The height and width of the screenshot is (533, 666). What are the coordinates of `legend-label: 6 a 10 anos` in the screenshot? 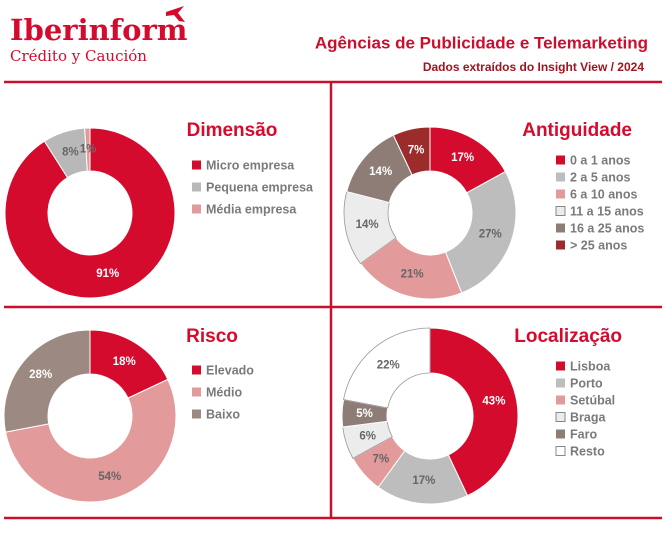 It's located at (603, 194).